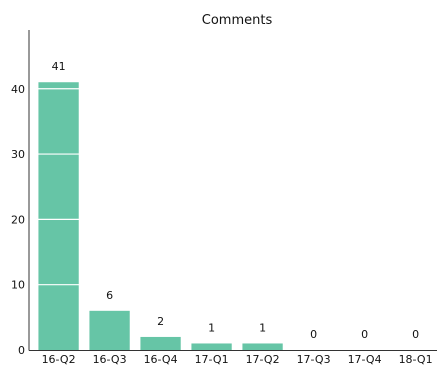  I want to click on x-axis: 16-Q2 16-Q3 16-Q4 17-Q1 17-Q2 17-Q3 17-Q4 18-Q1, so click(233, 358).